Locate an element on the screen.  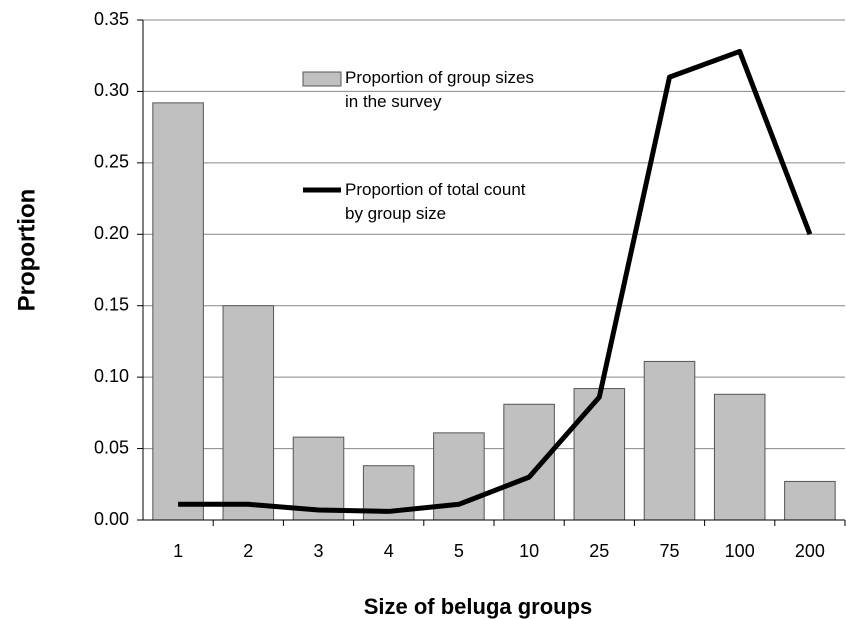
y-tick-label: 0.00 is located at coordinates (111, 519).